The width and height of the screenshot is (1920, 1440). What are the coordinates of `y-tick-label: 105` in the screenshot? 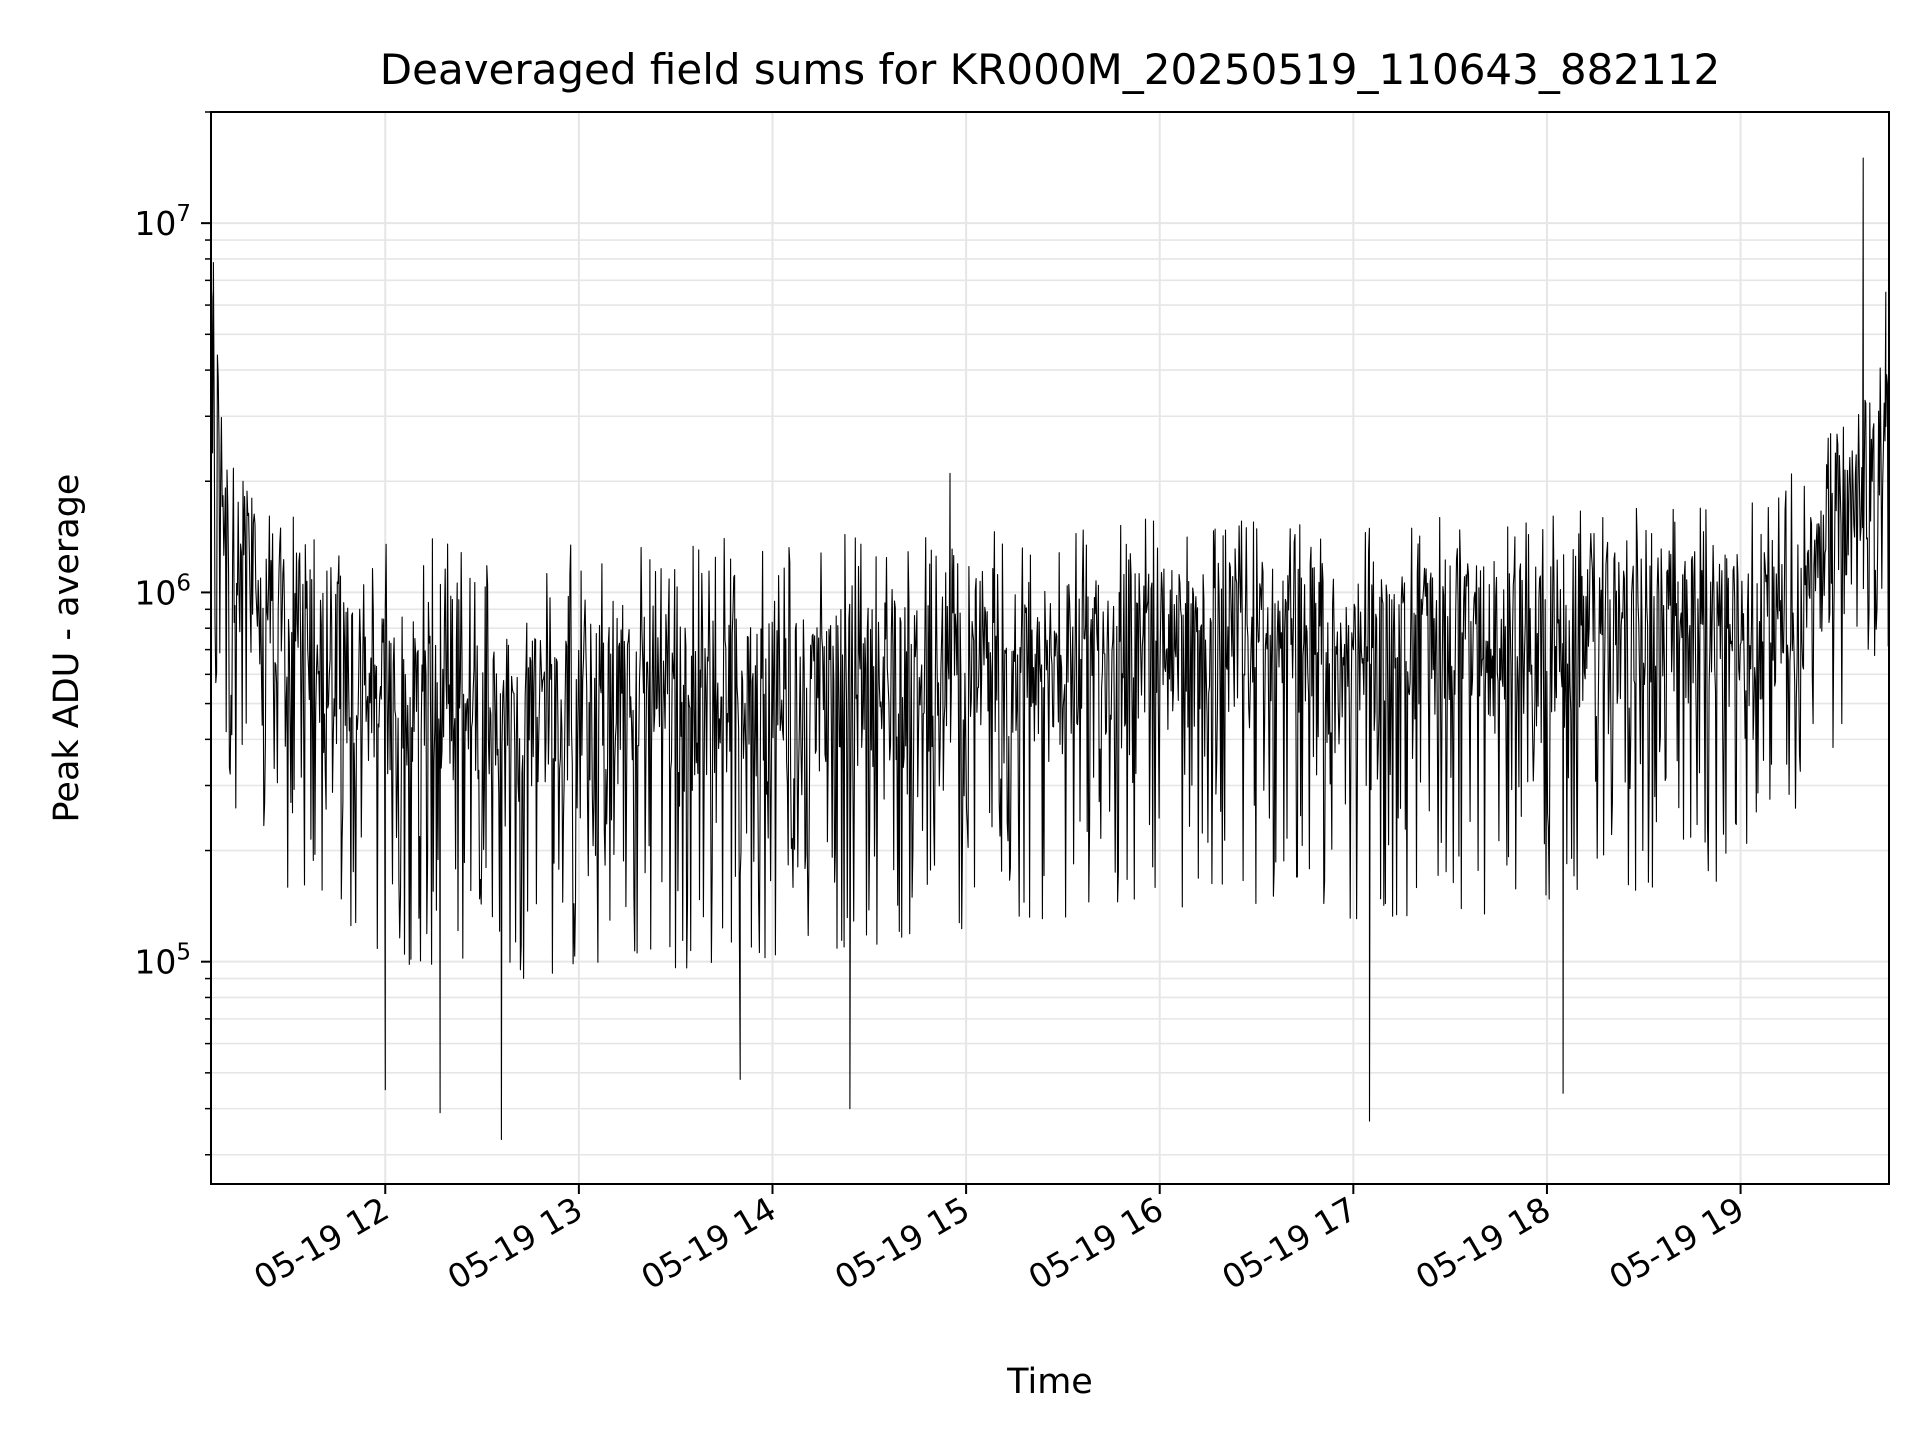 It's located at (162, 961).